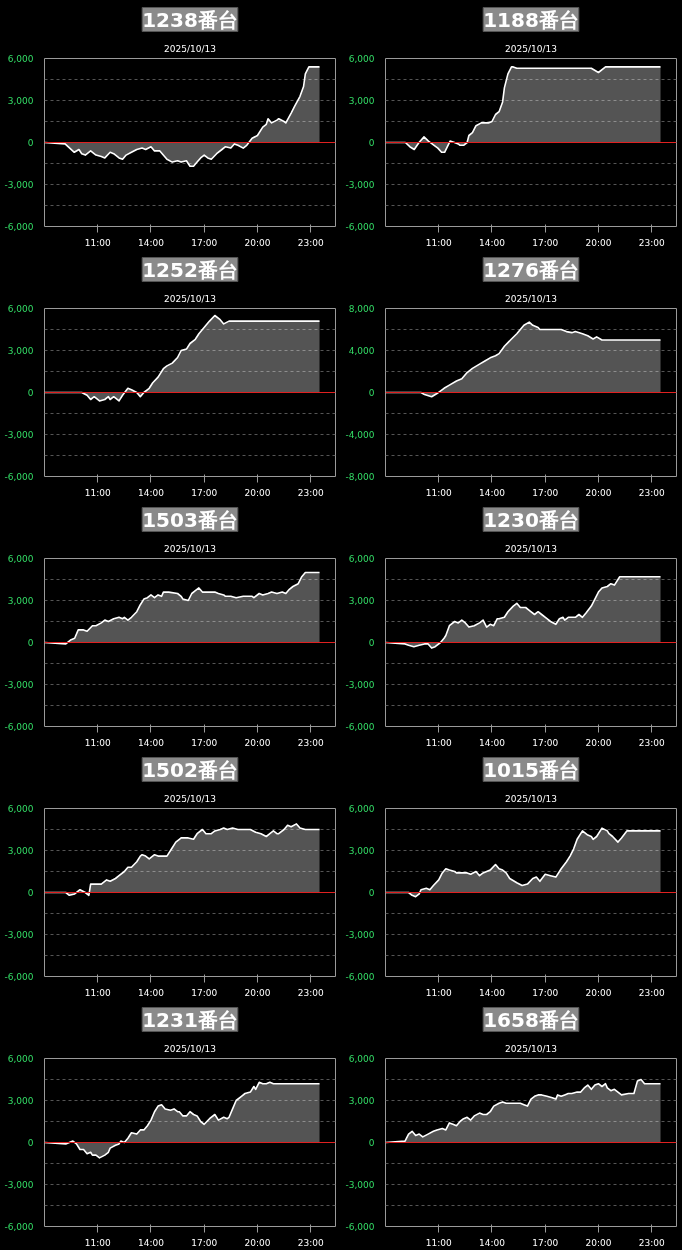 The height and width of the screenshot is (1250, 682). What do you see at coordinates (361, 351) in the screenshot?
I see `y-tick-label: 4,000` at bounding box center [361, 351].